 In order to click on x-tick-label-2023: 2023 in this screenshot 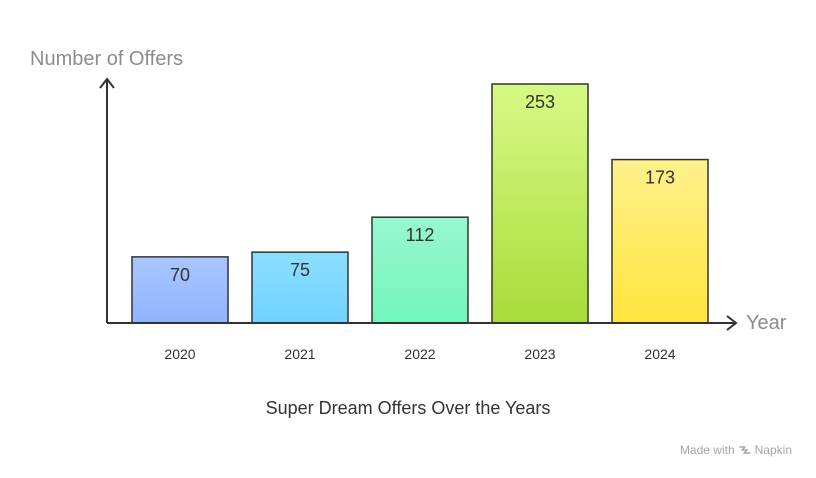, I will do `click(539, 354)`.